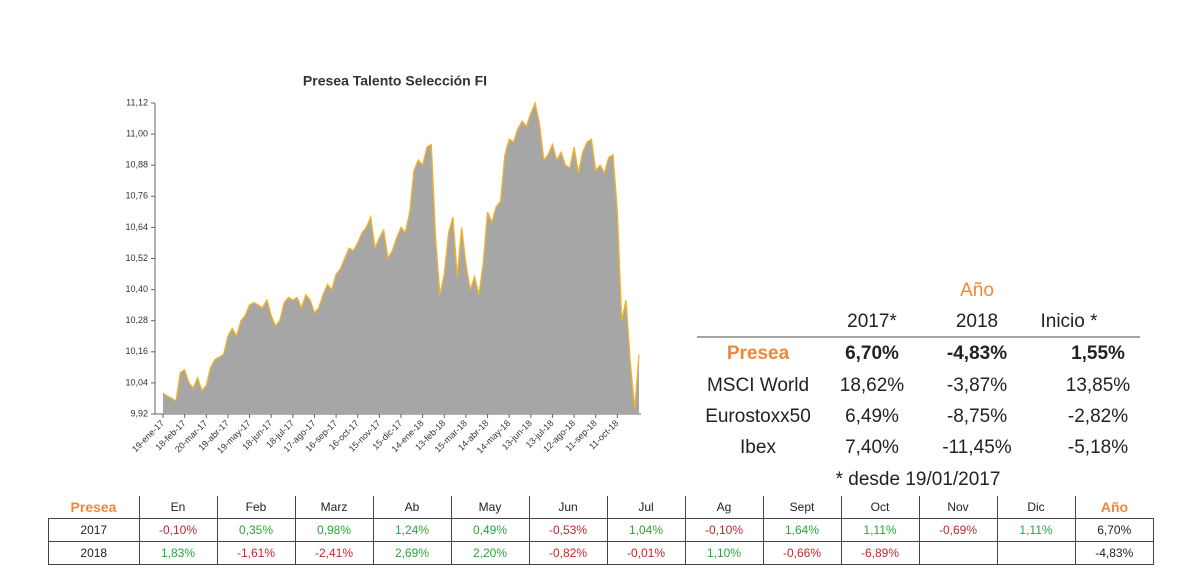  What do you see at coordinates (136, 320) in the screenshot?
I see `y-tick-label: 10,28` at bounding box center [136, 320].